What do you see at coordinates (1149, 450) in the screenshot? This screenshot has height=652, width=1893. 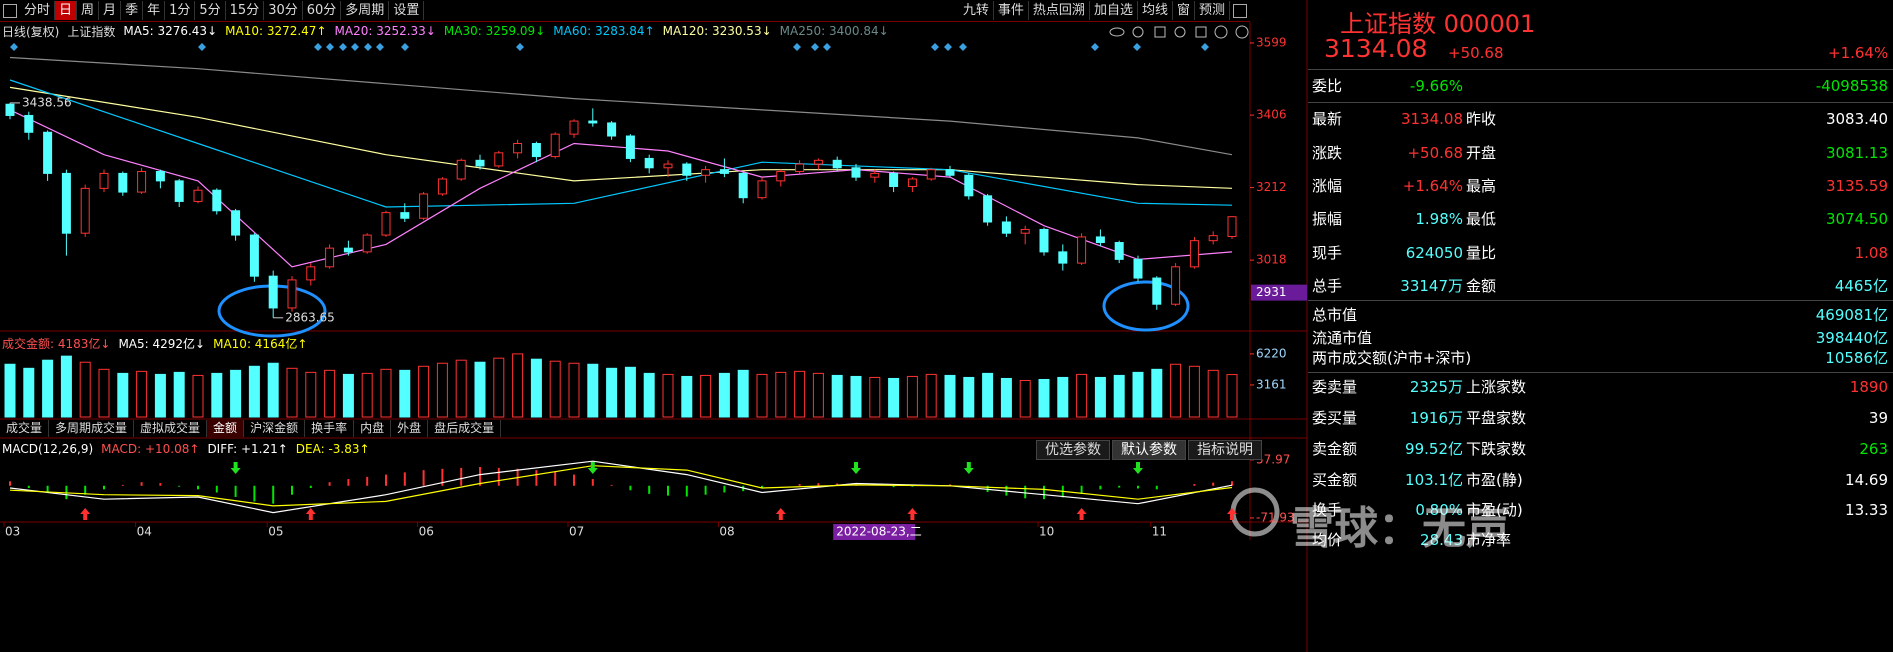 I see `button: 默认参数` at bounding box center [1149, 450].